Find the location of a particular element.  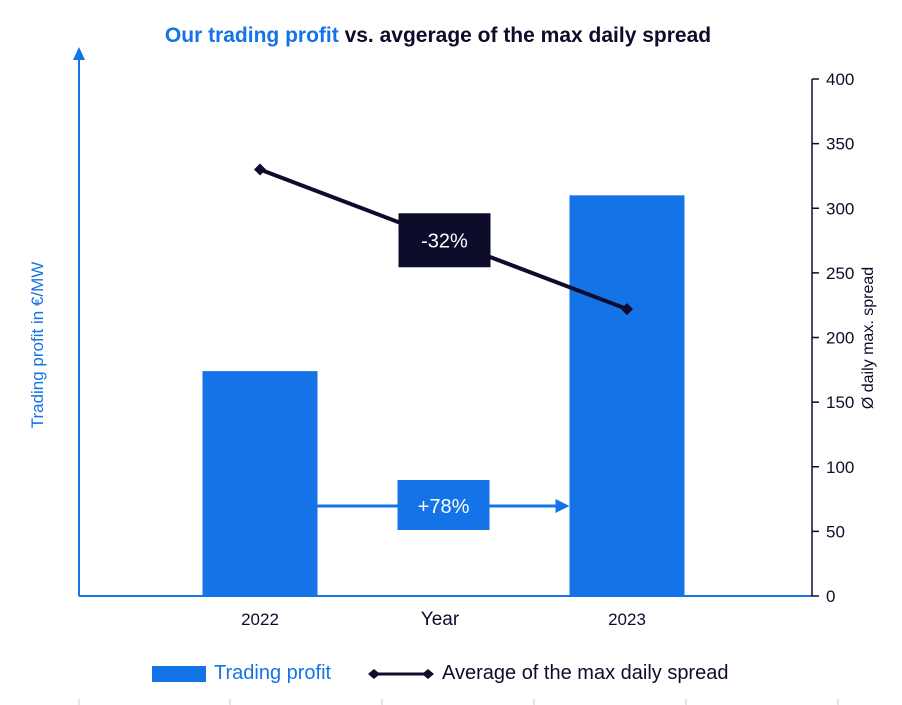

right-tick-label: 100 is located at coordinates (840, 467).